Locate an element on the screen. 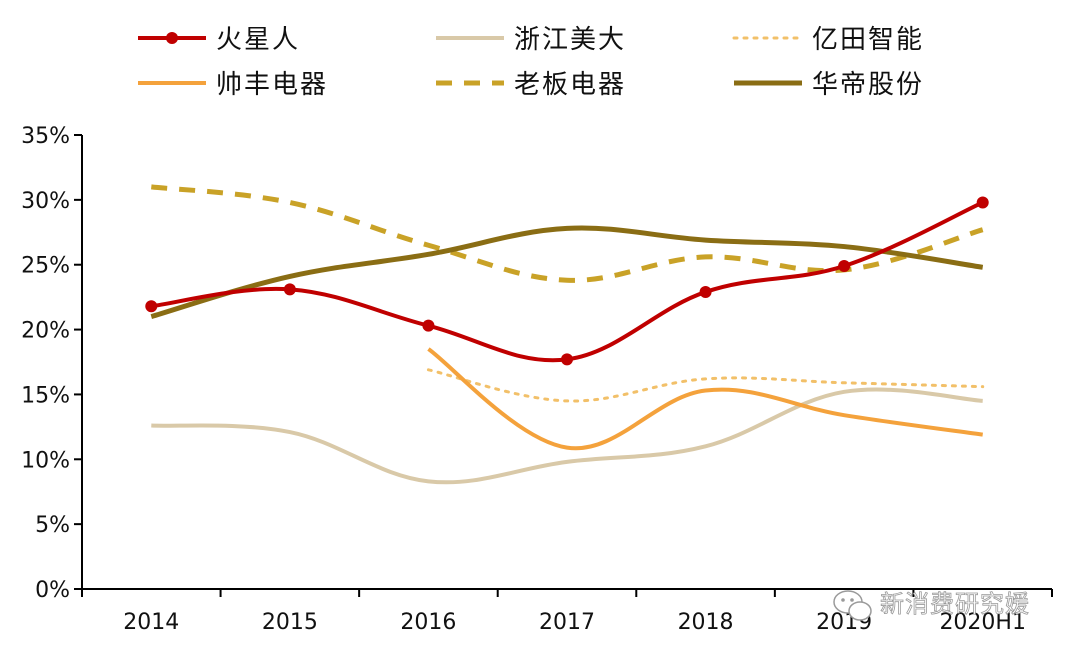  series-3-group is located at coordinates (705, 385).